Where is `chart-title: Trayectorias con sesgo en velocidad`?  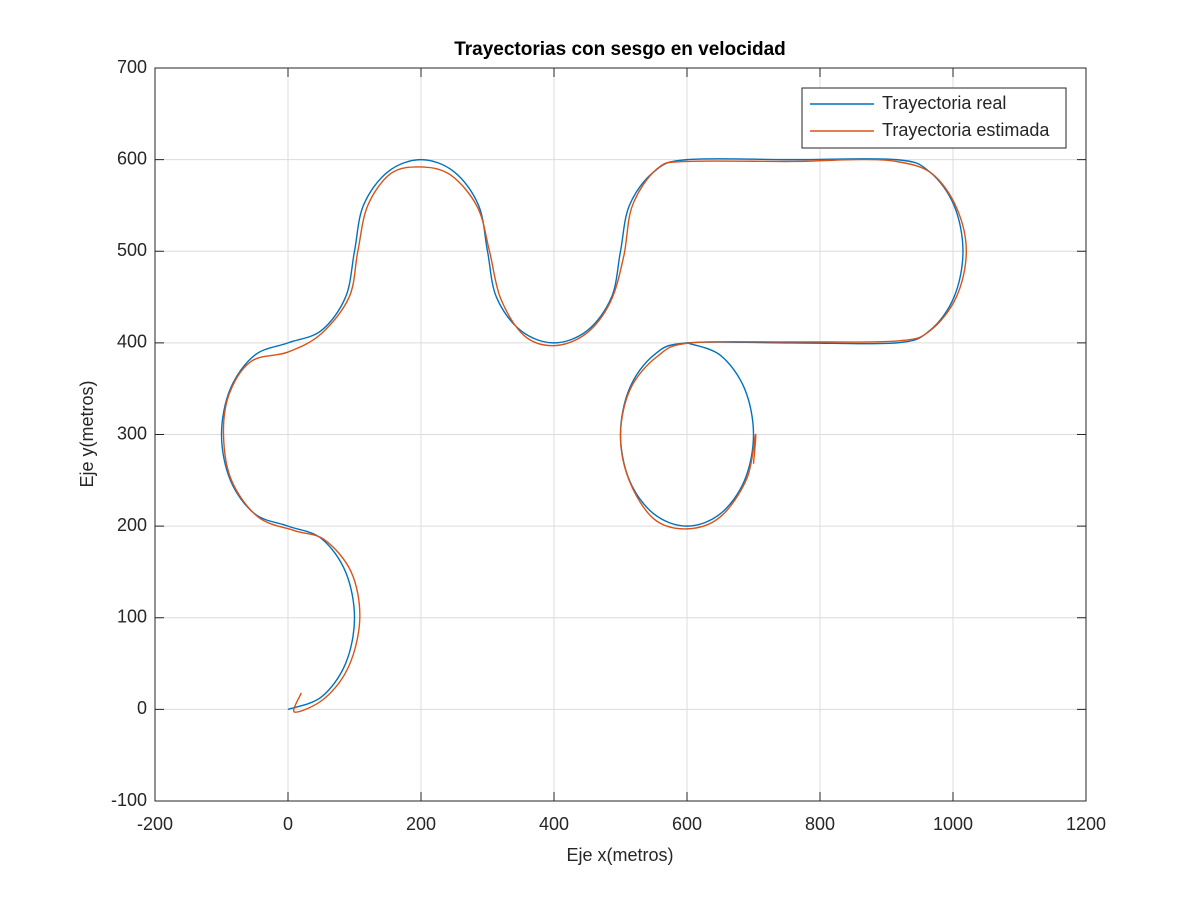 chart-title: Trayectorias con sesgo en velocidad is located at coordinates (620, 49).